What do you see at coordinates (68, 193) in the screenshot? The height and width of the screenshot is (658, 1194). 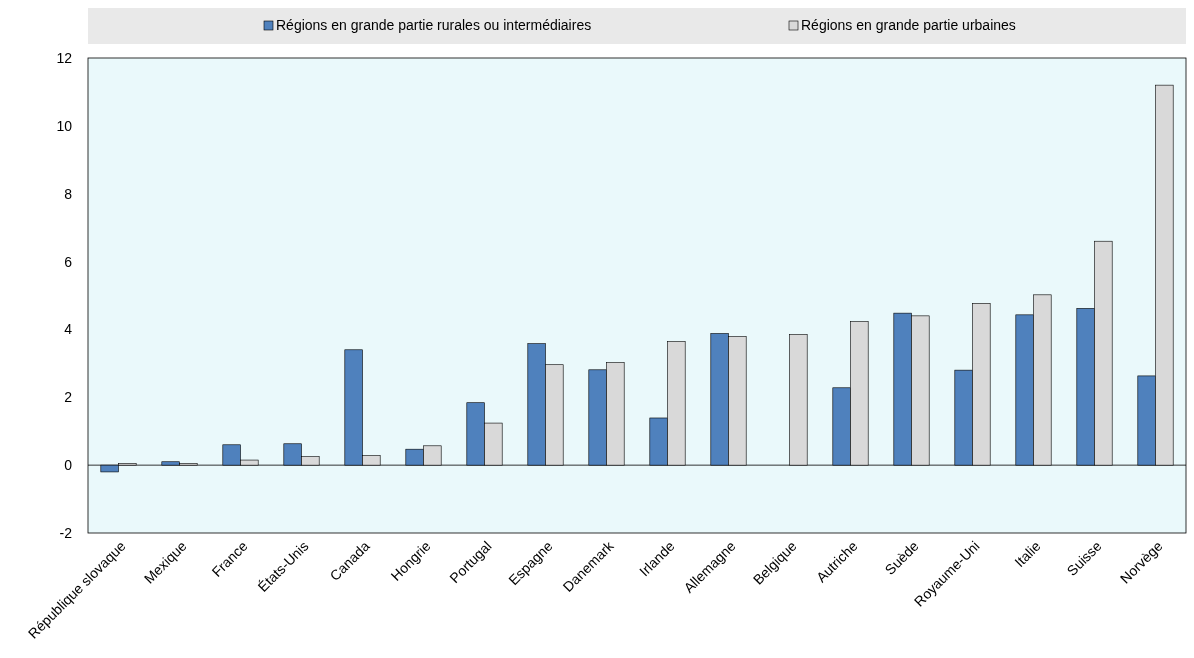 I see `y-tick-label: 8` at bounding box center [68, 193].